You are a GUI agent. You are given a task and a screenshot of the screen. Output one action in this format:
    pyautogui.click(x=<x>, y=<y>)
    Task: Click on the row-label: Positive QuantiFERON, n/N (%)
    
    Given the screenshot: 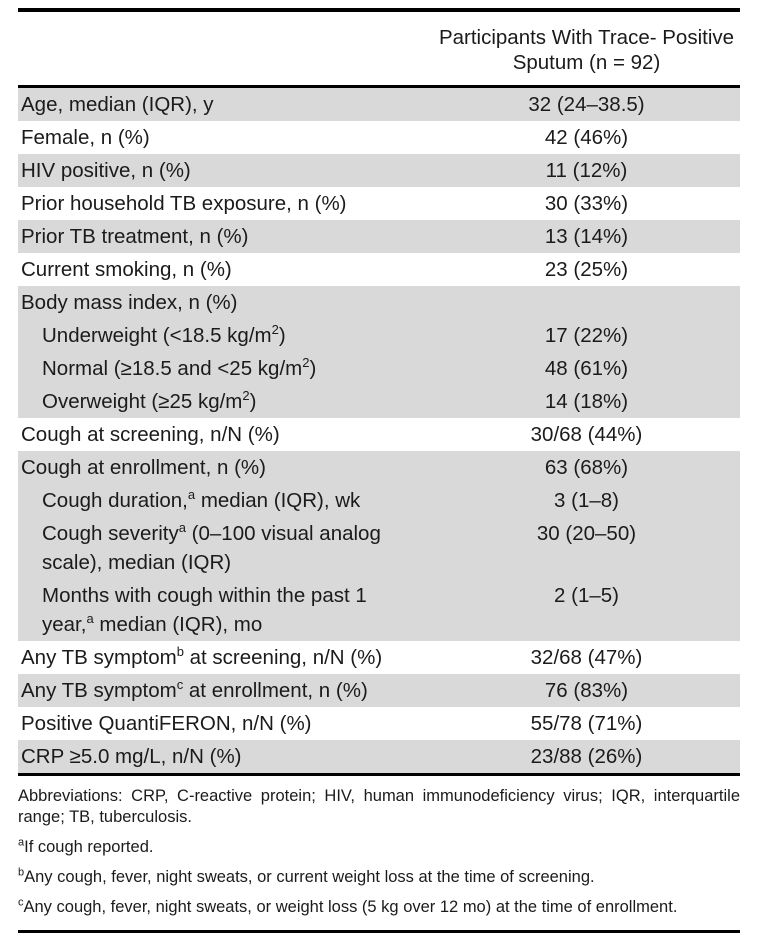 What is the action you would take?
    pyautogui.click(x=166, y=723)
    